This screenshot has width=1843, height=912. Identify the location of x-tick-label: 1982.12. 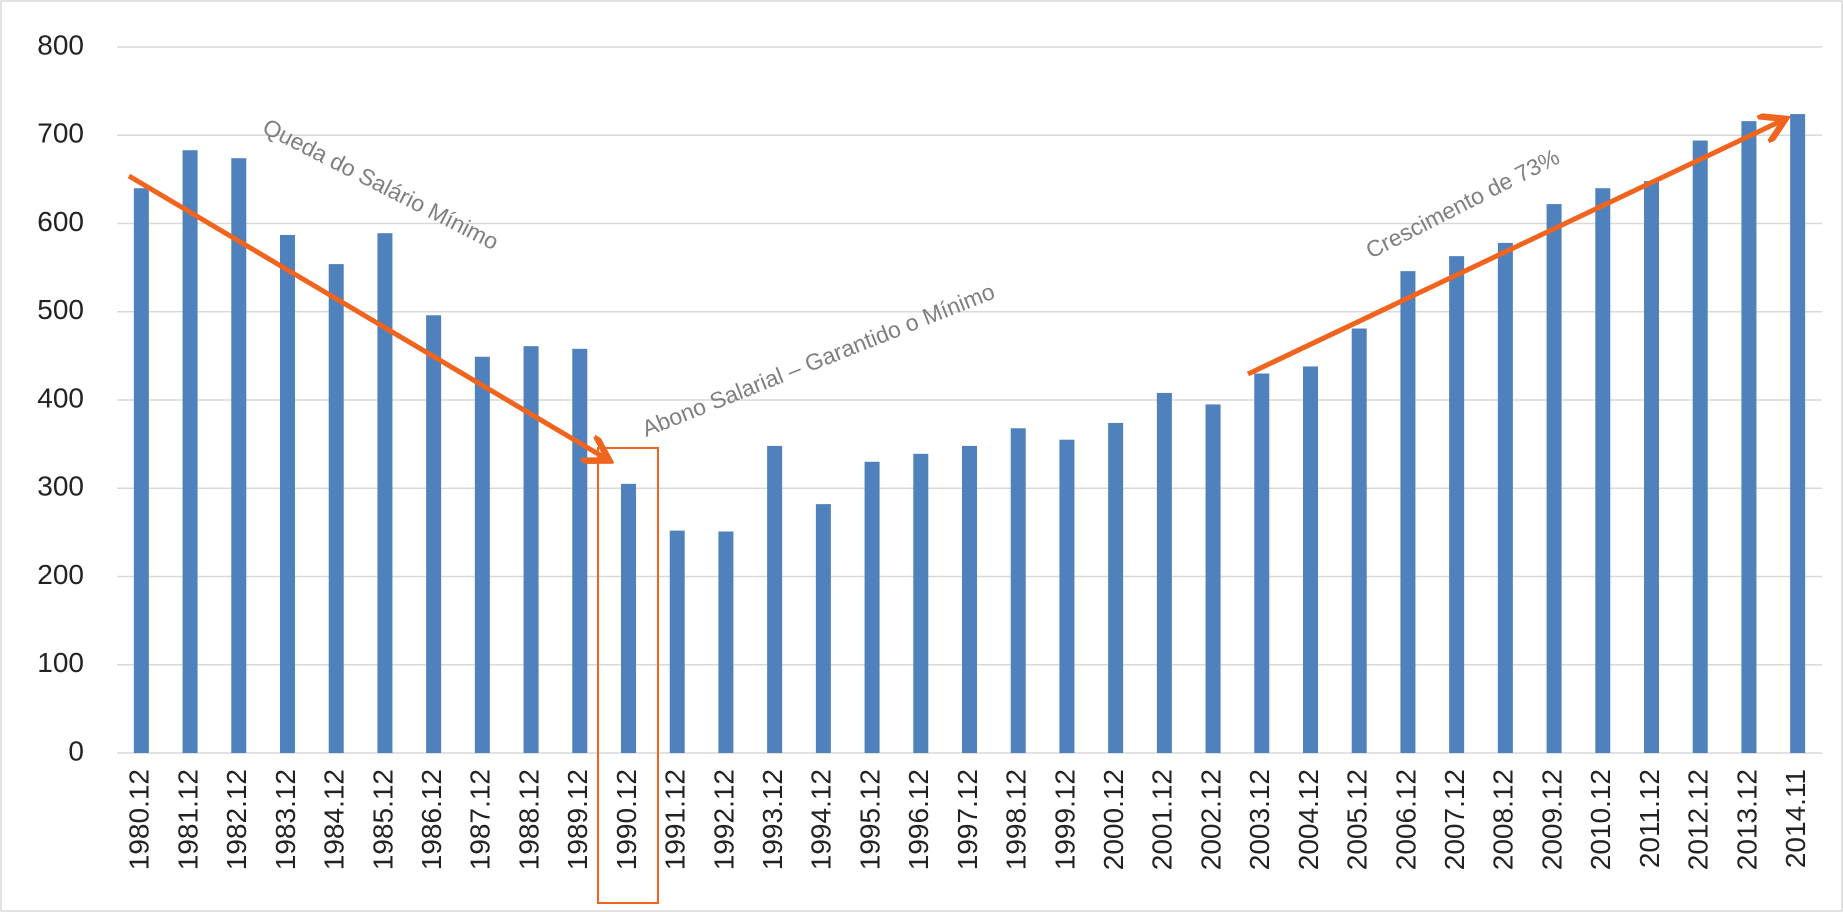
(236, 819).